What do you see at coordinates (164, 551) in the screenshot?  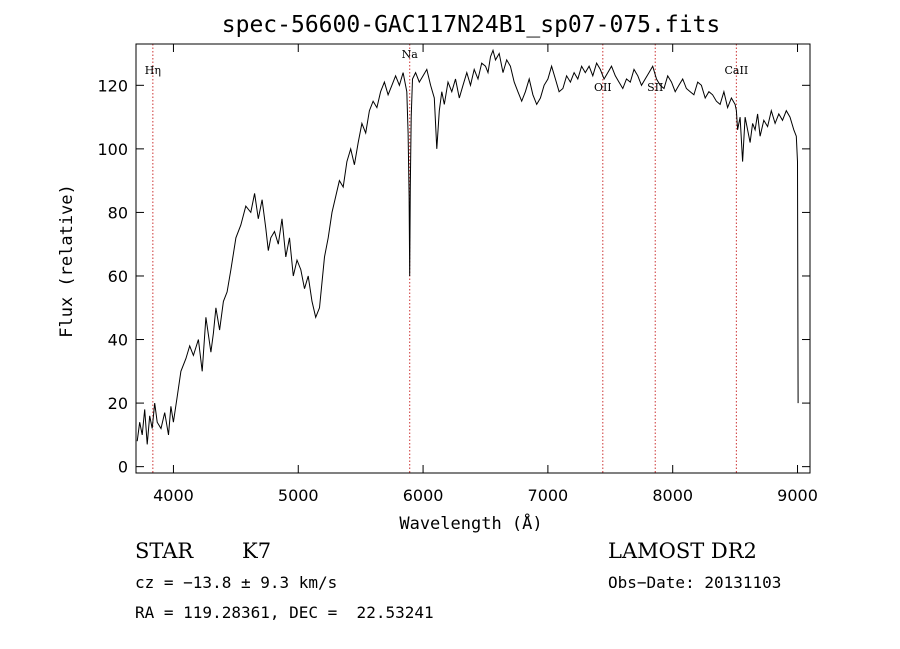 I see `object-class: STAR` at bounding box center [164, 551].